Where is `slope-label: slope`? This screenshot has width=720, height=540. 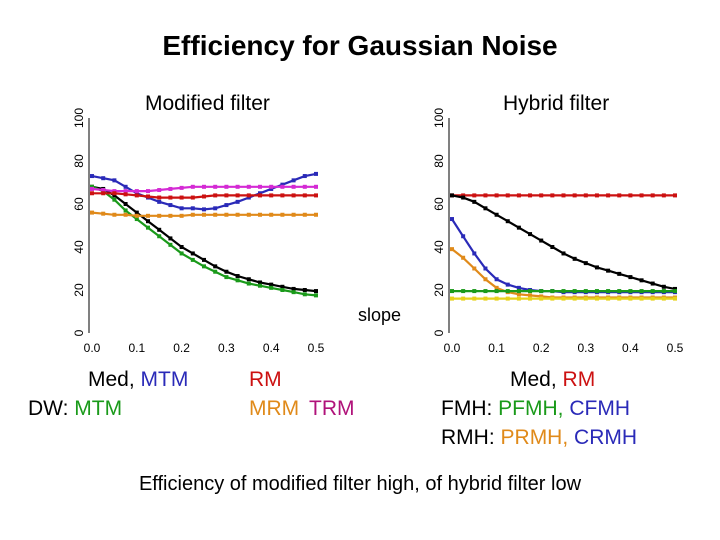 slope-label: slope is located at coordinates (380, 315).